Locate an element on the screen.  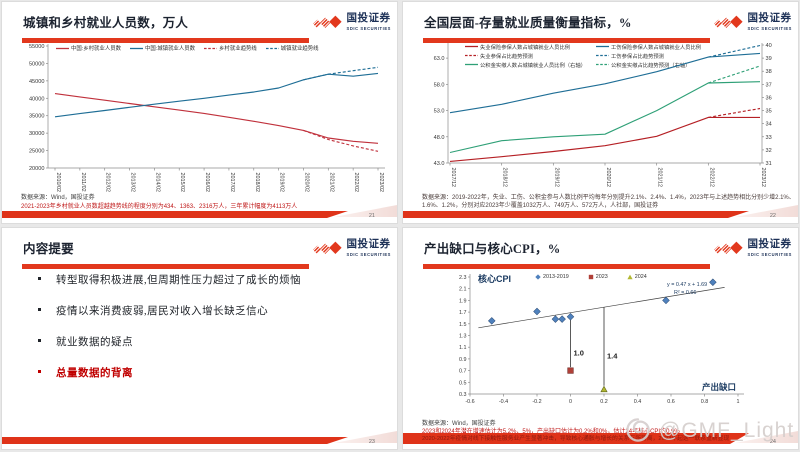
agenda-item: 疫情以来消费疲弱,居民对收入增长缺乏信心 is located at coordinates (169, 310).